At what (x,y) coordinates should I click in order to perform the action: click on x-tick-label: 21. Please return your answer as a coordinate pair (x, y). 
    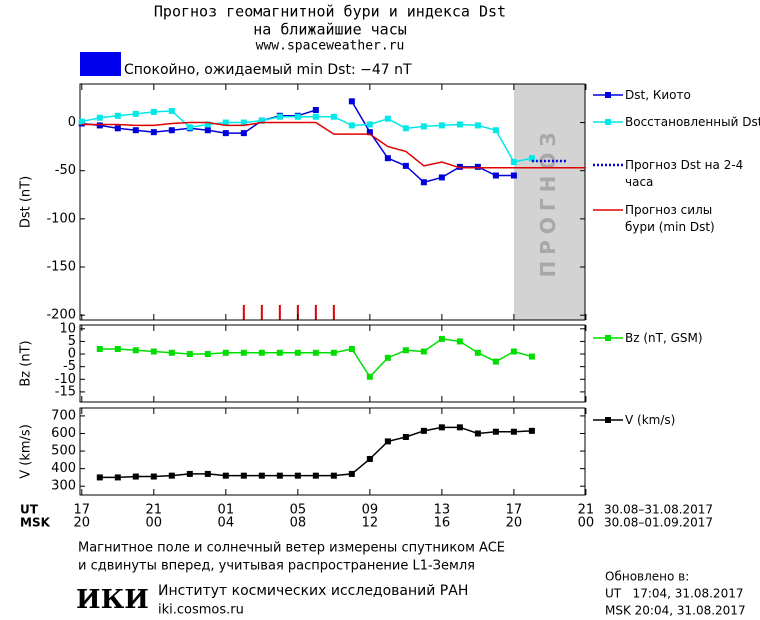
    Looking at the image, I should click on (586, 510).